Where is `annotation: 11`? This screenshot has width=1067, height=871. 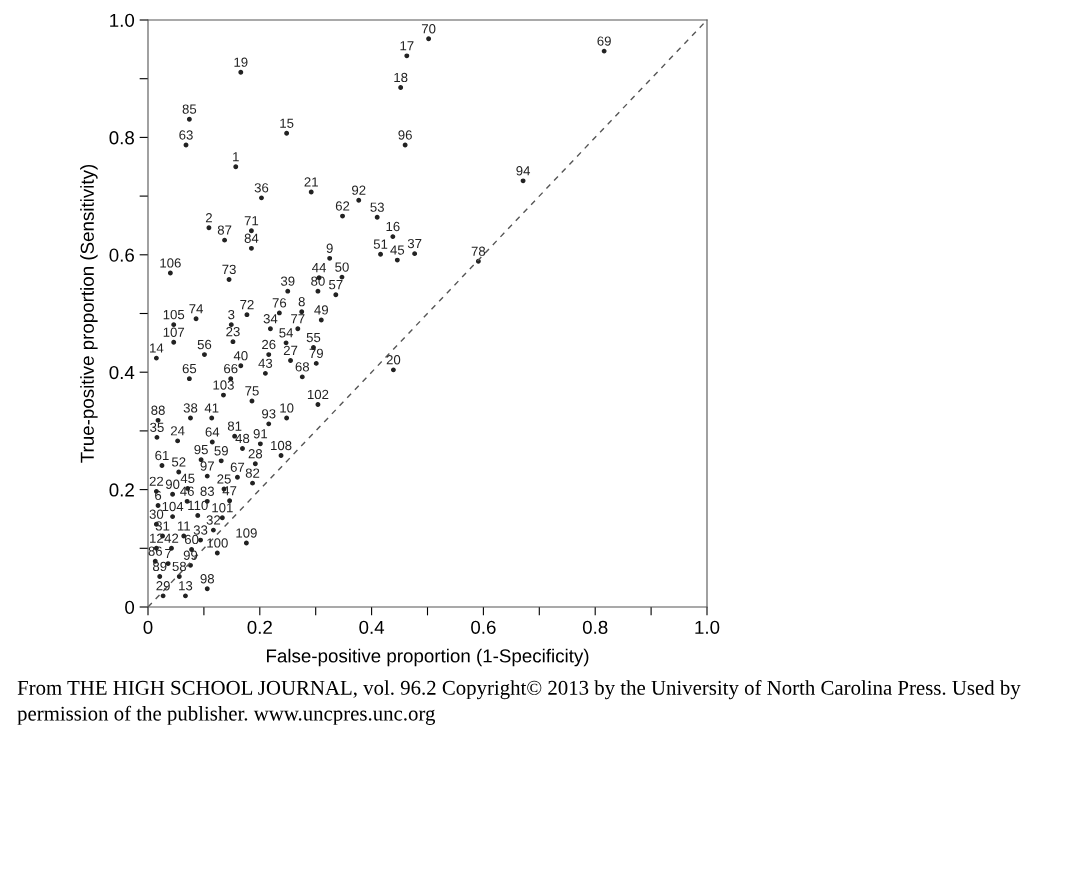 annotation: 11 is located at coordinates (183, 526).